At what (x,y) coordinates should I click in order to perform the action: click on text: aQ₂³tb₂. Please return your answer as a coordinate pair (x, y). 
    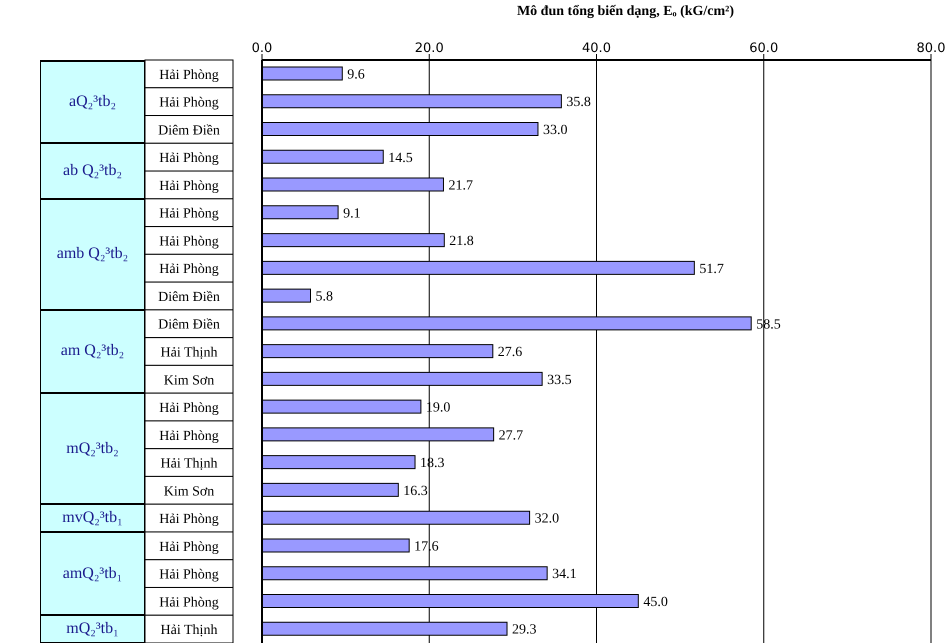
    Looking at the image, I should click on (92, 102).